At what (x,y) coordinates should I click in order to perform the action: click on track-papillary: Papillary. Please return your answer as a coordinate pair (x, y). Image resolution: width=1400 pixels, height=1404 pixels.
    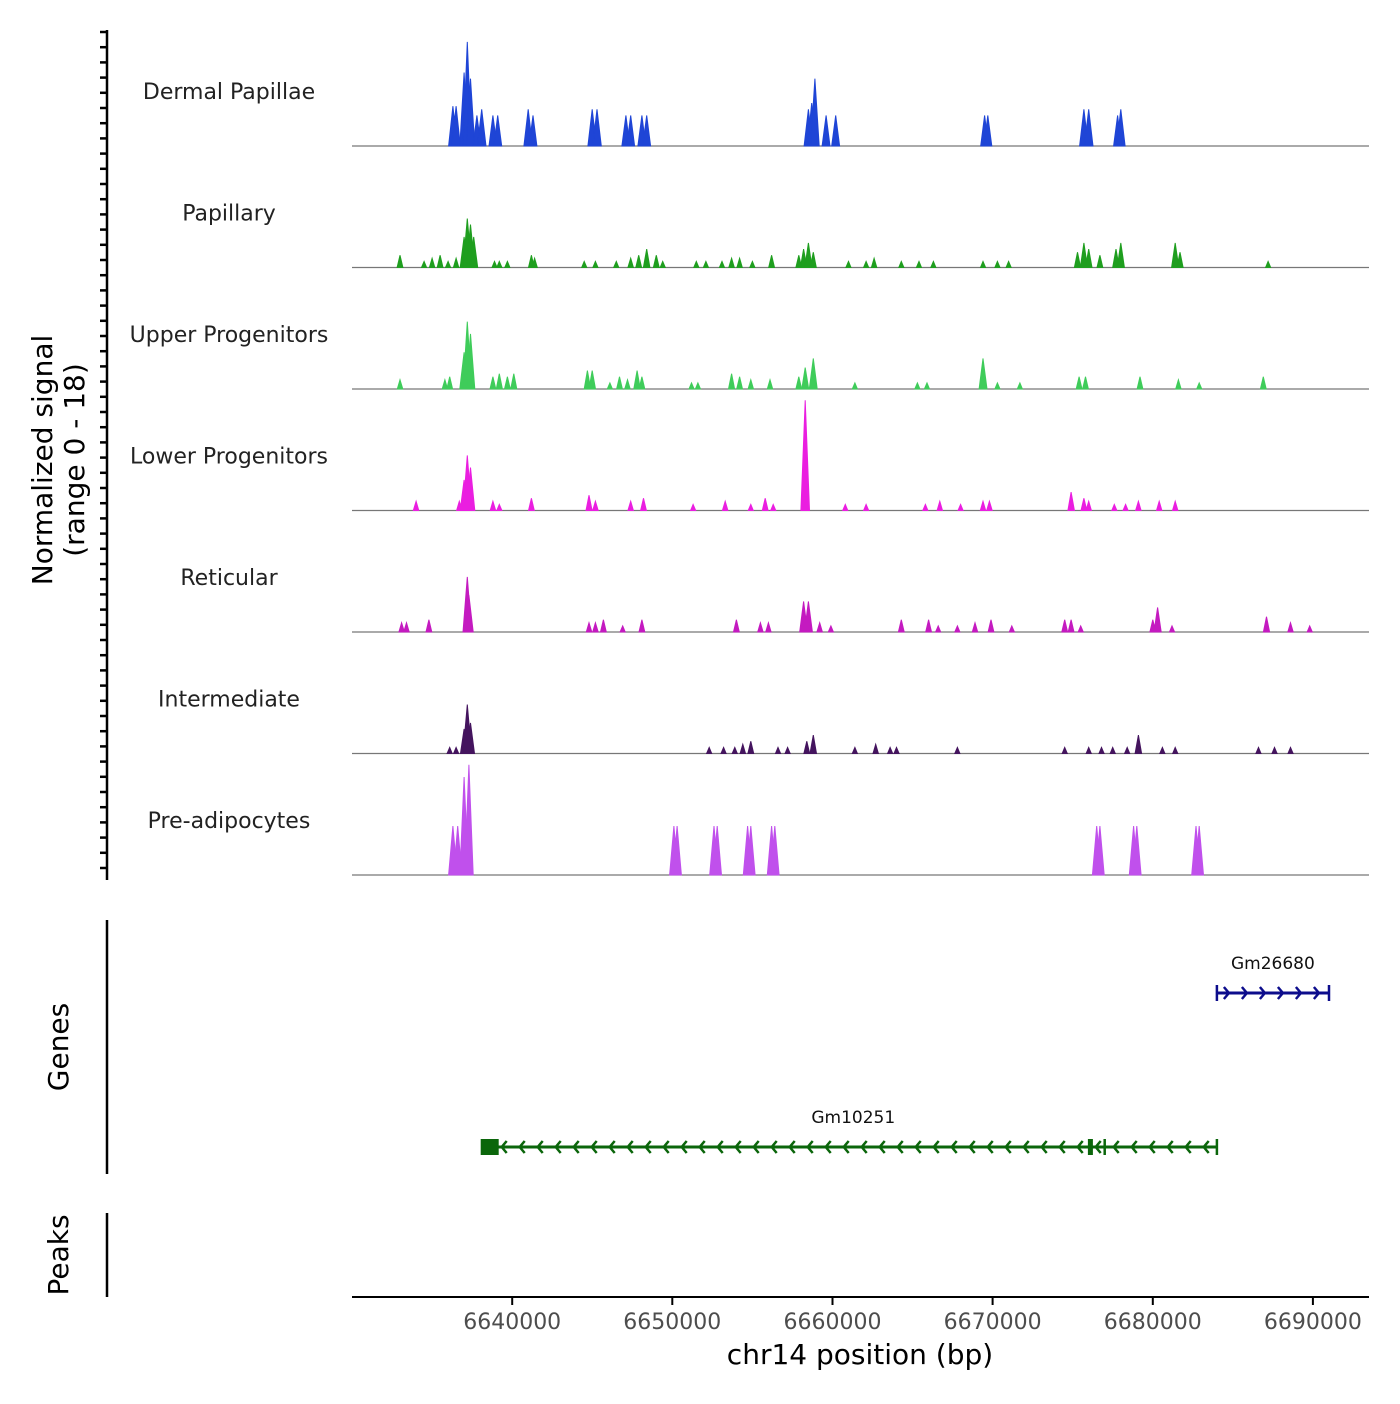
    Looking at the image, I should click on (775, 235).